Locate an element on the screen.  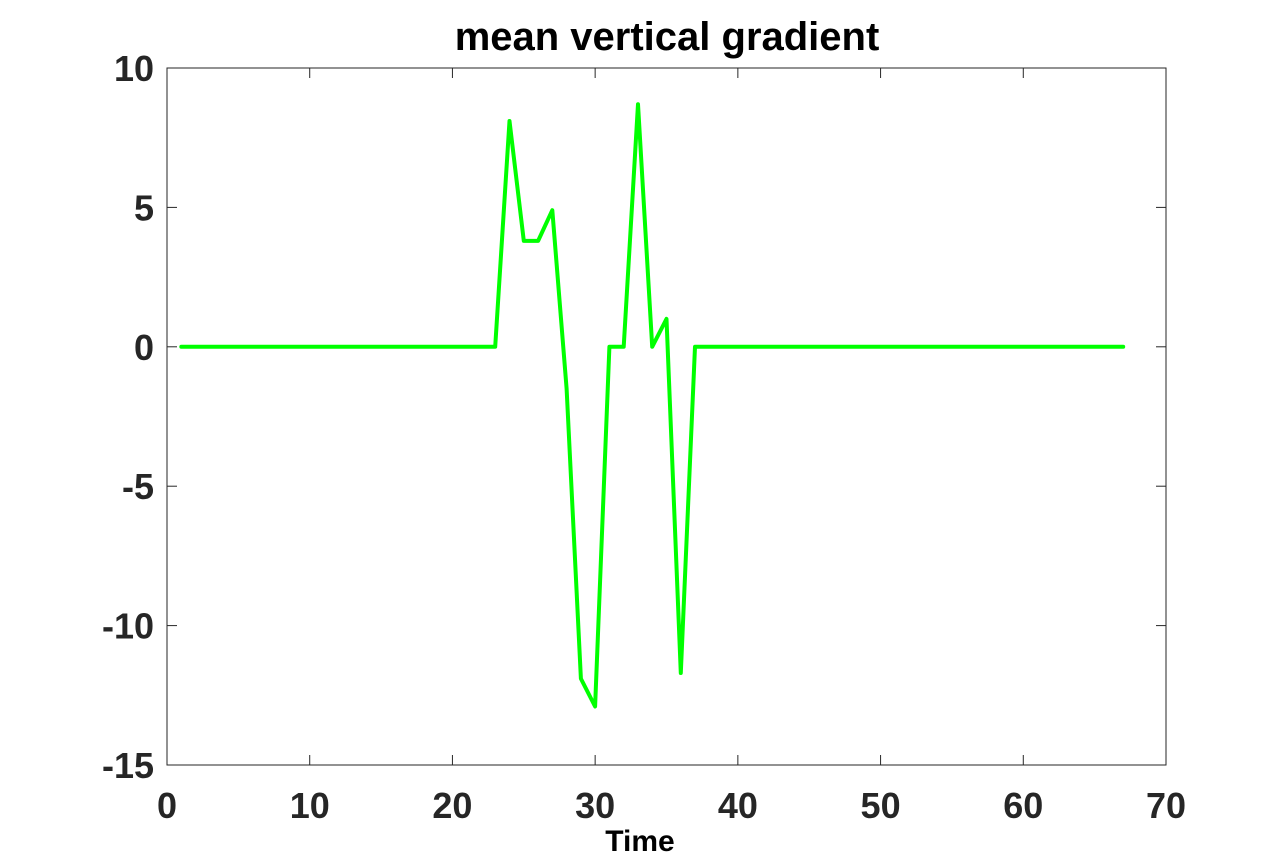
x-tick-label: 30 is located at coordinates (595, 805).